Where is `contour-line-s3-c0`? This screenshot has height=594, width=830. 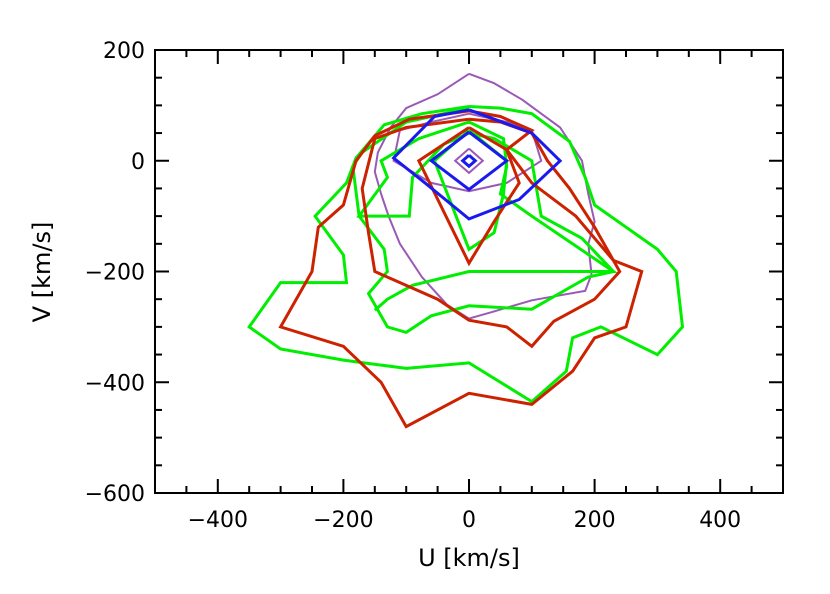
contour-line-s3-c0 is located at coordinates (477, 164).